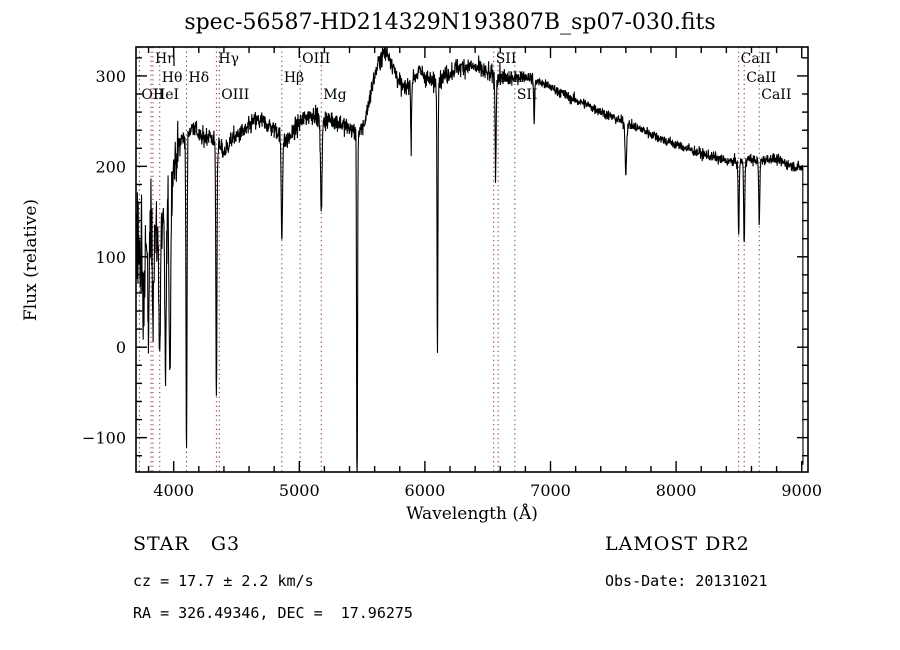 The width and height of the screenshot is (900, 650). Describe the element at coordinates (686, 581) in the screenshot. I see `obs-date-line: Obs-Date: 20131021` at that location.